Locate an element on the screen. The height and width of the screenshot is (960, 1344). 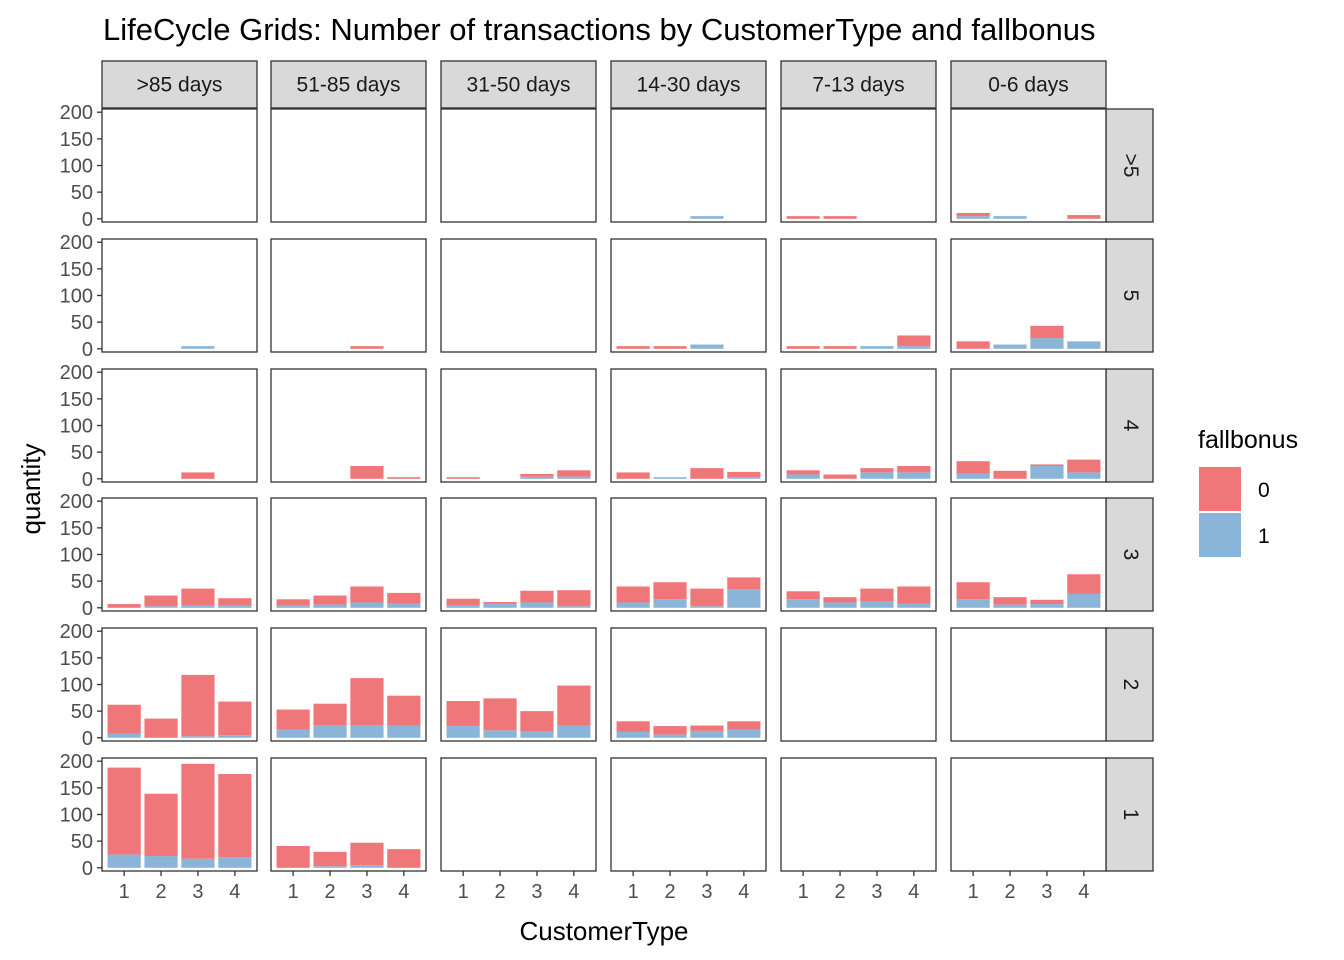
y-axis: 0 50 100 150 200 is located at coordinates (81, 296).